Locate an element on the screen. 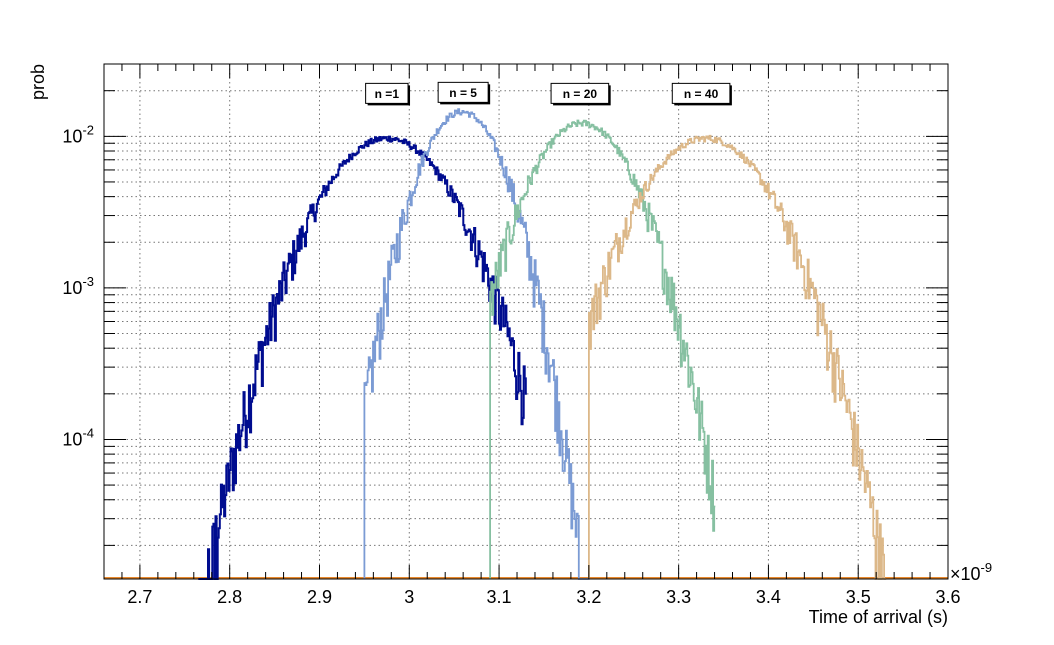 This screenshot has width=1054, height=645. x-tick-label: 3 is located at coordinates (409, 597).